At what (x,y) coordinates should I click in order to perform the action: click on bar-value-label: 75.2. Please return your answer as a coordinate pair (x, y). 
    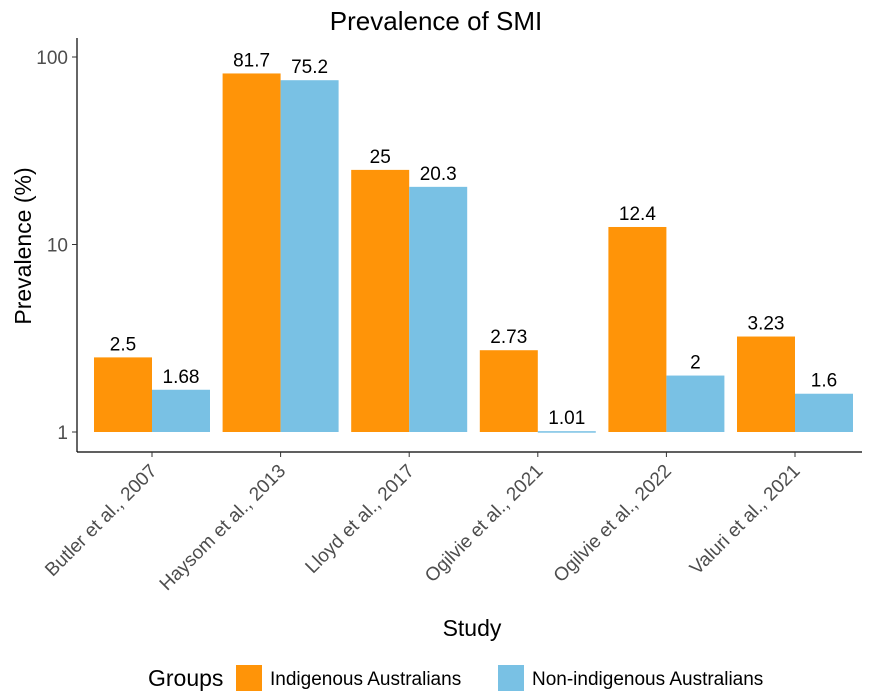
    Looking at the image, I should click on (309, 67).